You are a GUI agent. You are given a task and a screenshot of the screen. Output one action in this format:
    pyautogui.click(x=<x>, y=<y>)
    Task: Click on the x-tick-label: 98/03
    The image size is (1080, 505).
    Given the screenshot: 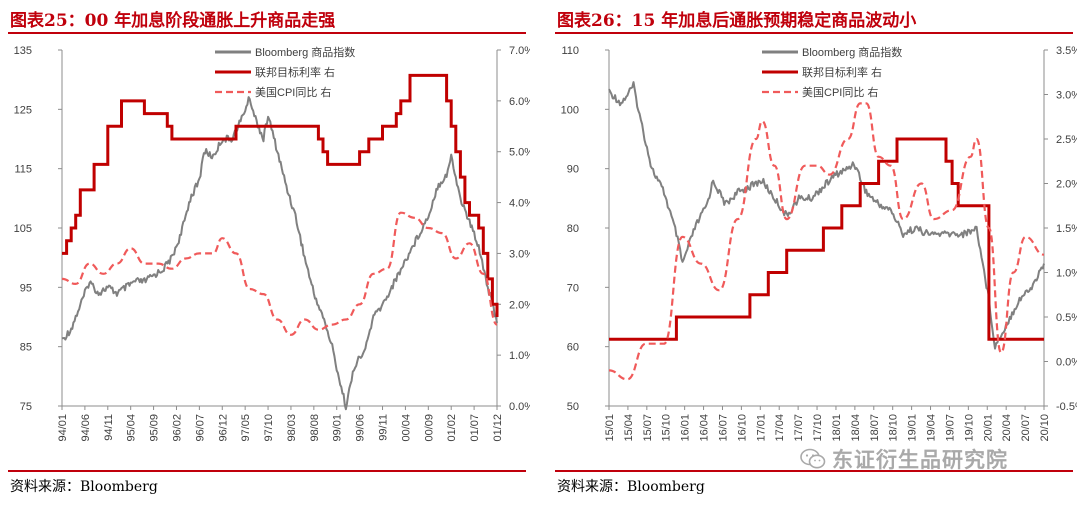 What is the action you would take?
    pyautogui.click(x=292, y=428)
    